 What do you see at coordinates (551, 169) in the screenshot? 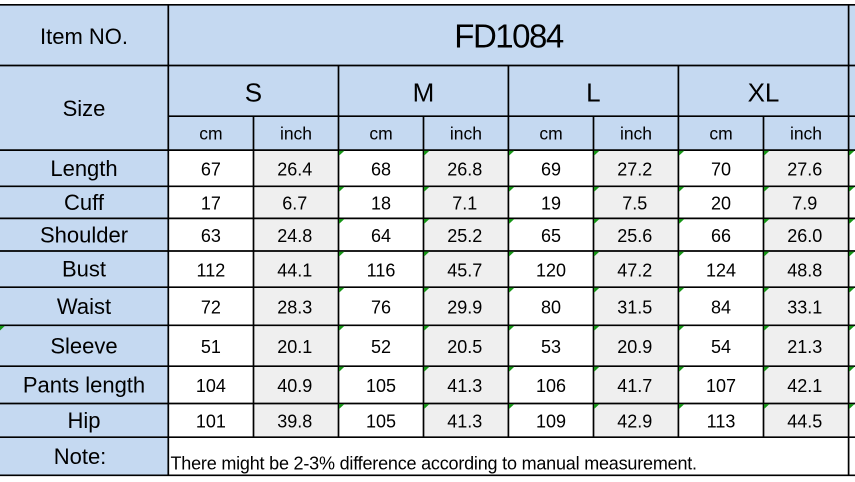
I see `svg-text: 69` at bounding box center [551, 169].